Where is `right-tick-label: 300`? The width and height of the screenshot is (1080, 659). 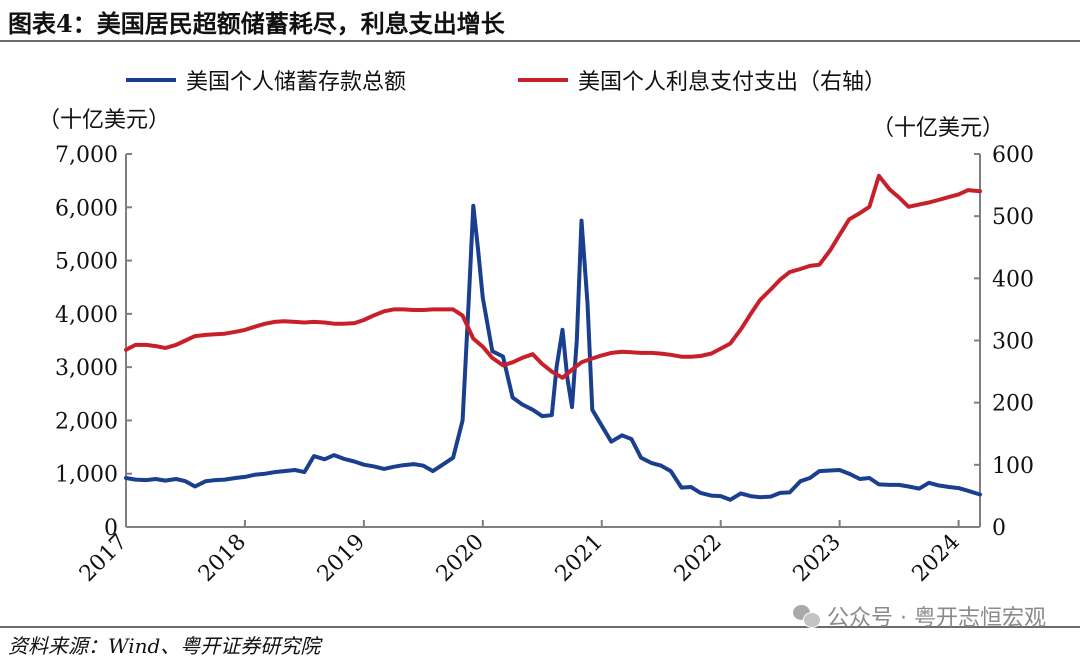 right-tick-label: 300 is located at coordinates (1013, 342).